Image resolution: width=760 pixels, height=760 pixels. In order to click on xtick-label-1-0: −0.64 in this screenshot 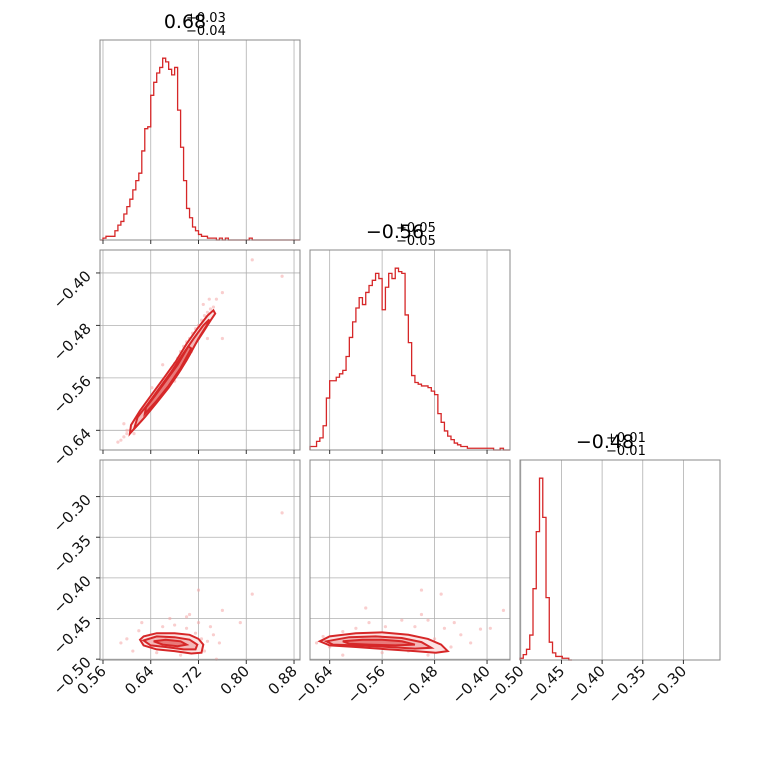, I will do `click(313, 684)`.